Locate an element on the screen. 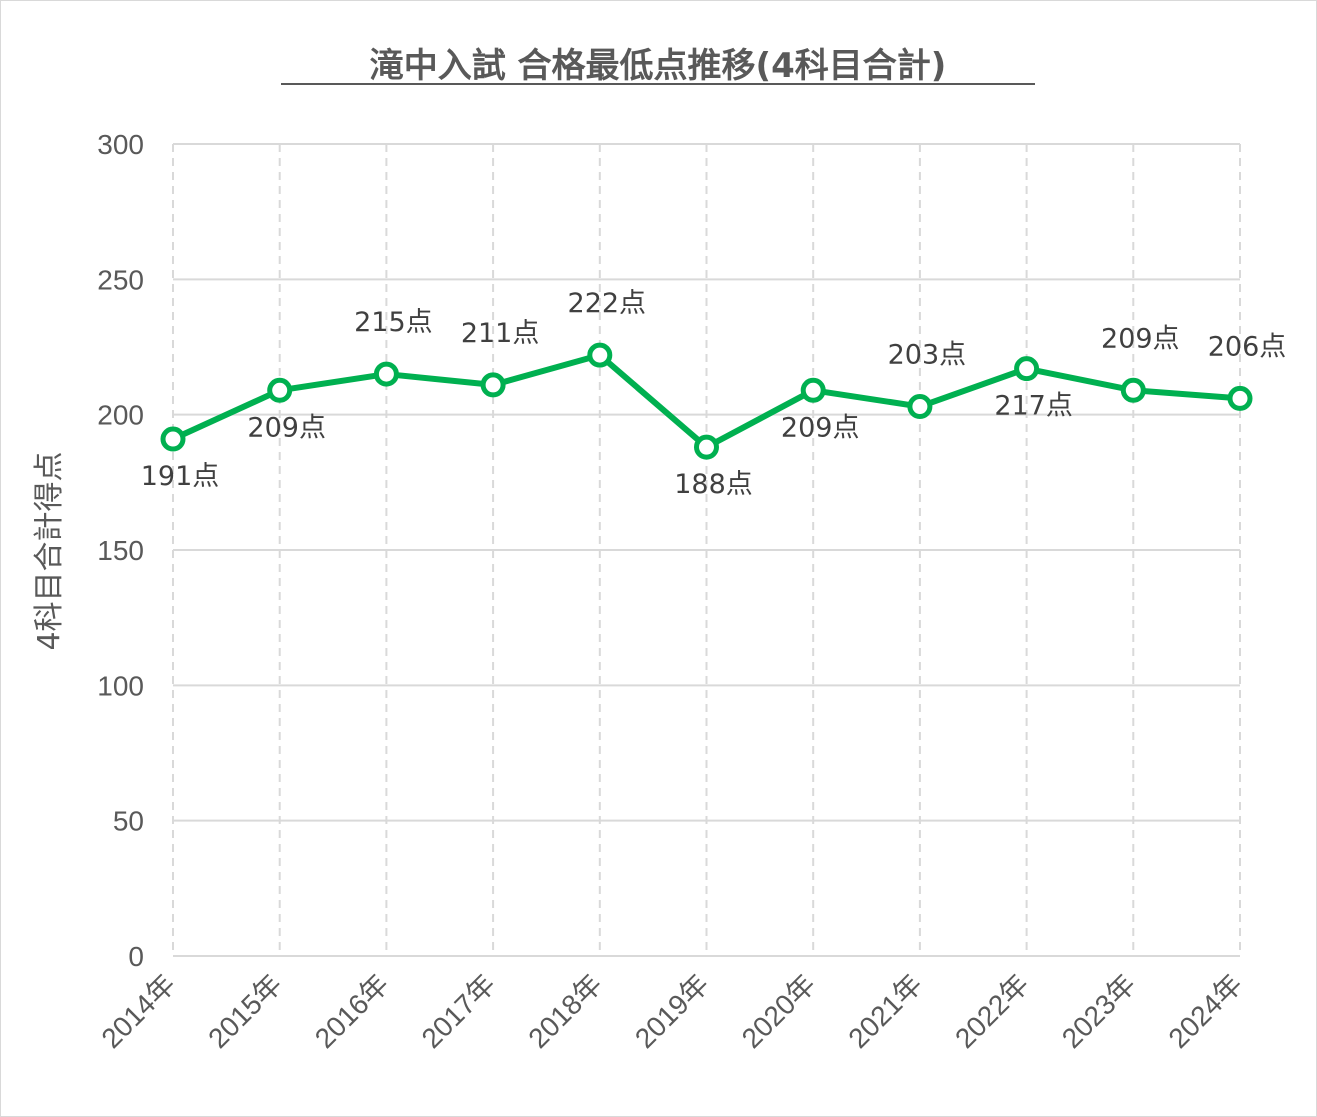 The height and width of the screenshot is (1117, 1317). x-tick-label: 2014年 is located at coordinates (138, 1011).